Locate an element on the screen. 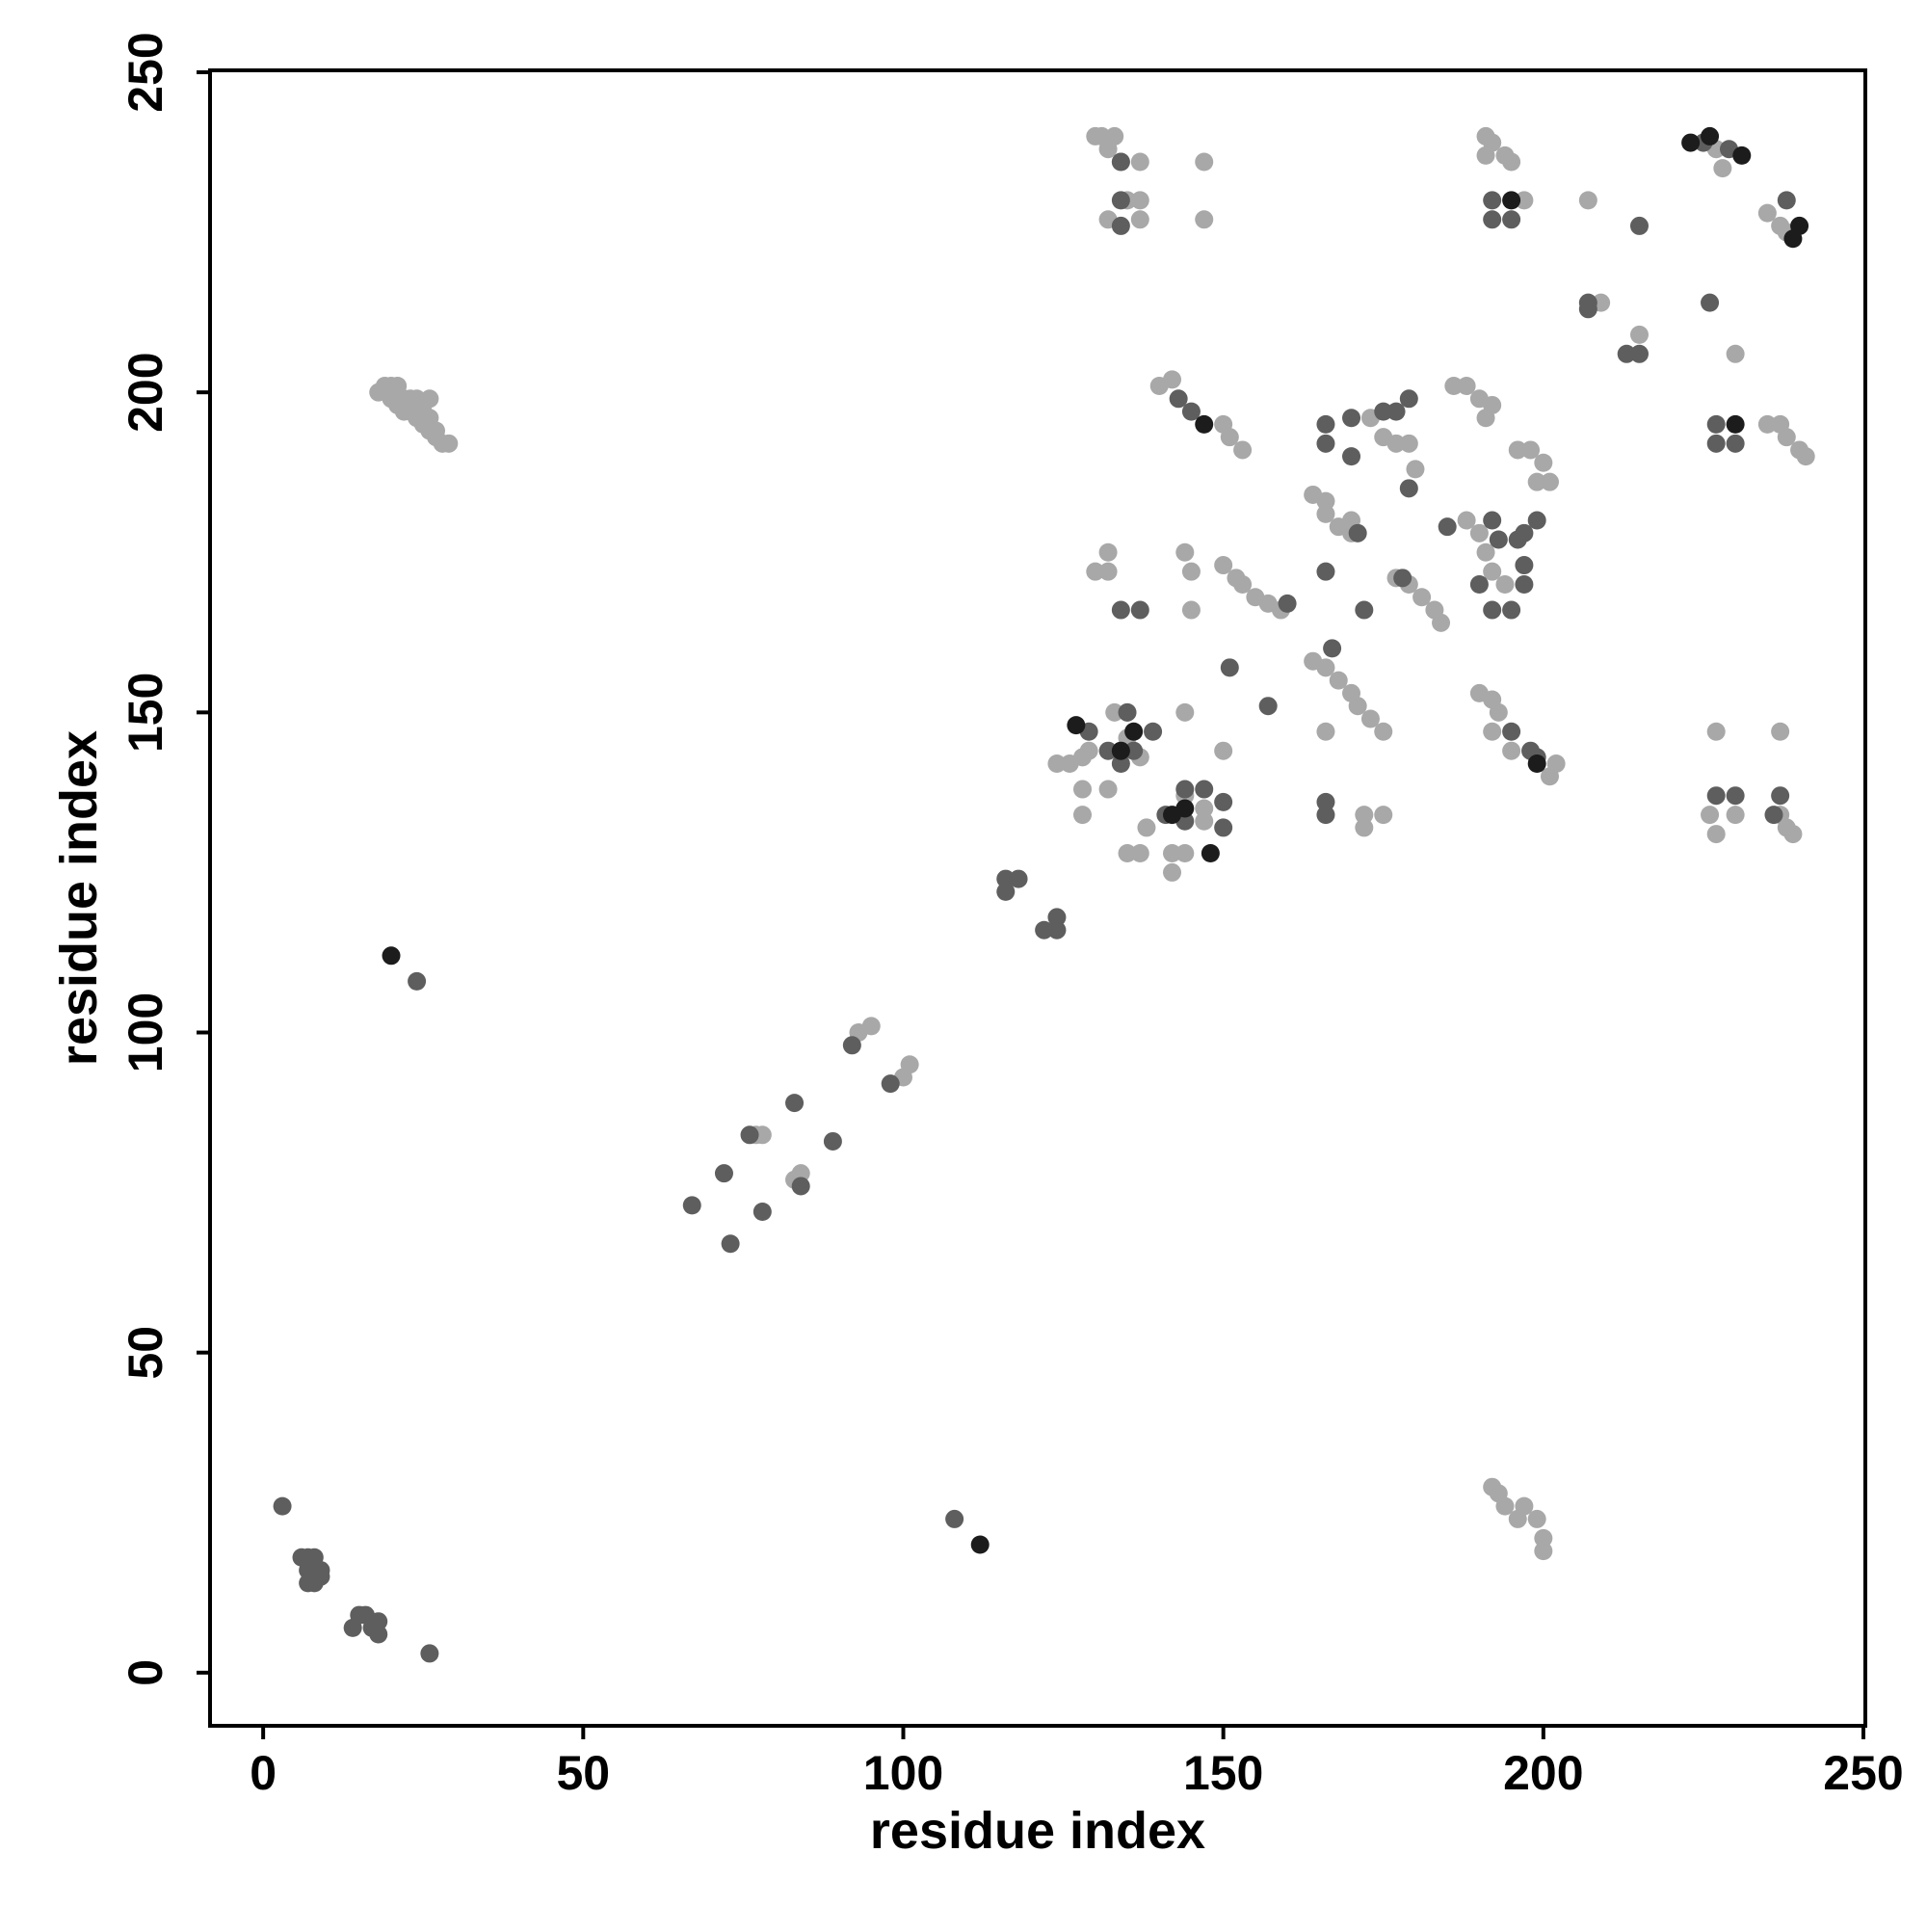  y-tick-label: 100 is located at coordinates (145, 1032).